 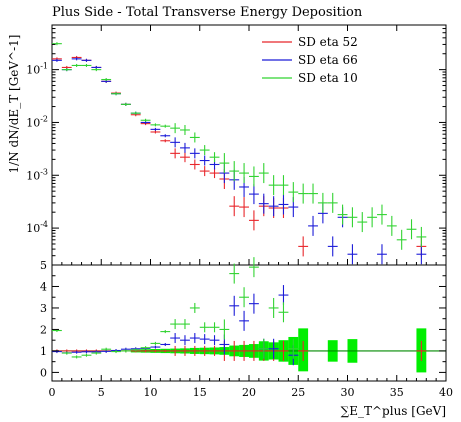 What do you see at coordinates (200, 392) in the screenshot?
I see `x-tick-label: 15` at bounding box center [200, 392].